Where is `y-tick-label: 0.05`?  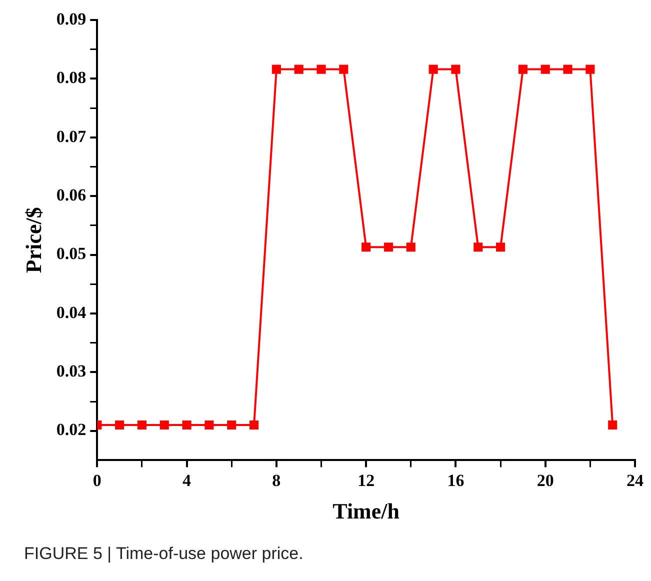 y-tick-label: 0.05 is located at coordinates (71, 254).